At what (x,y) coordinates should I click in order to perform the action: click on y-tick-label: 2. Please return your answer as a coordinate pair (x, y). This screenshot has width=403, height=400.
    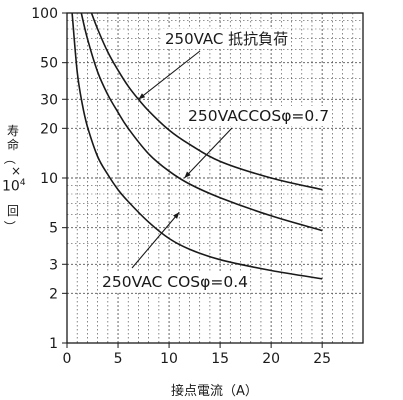
    Looking at the image, I should click on (53, 294).